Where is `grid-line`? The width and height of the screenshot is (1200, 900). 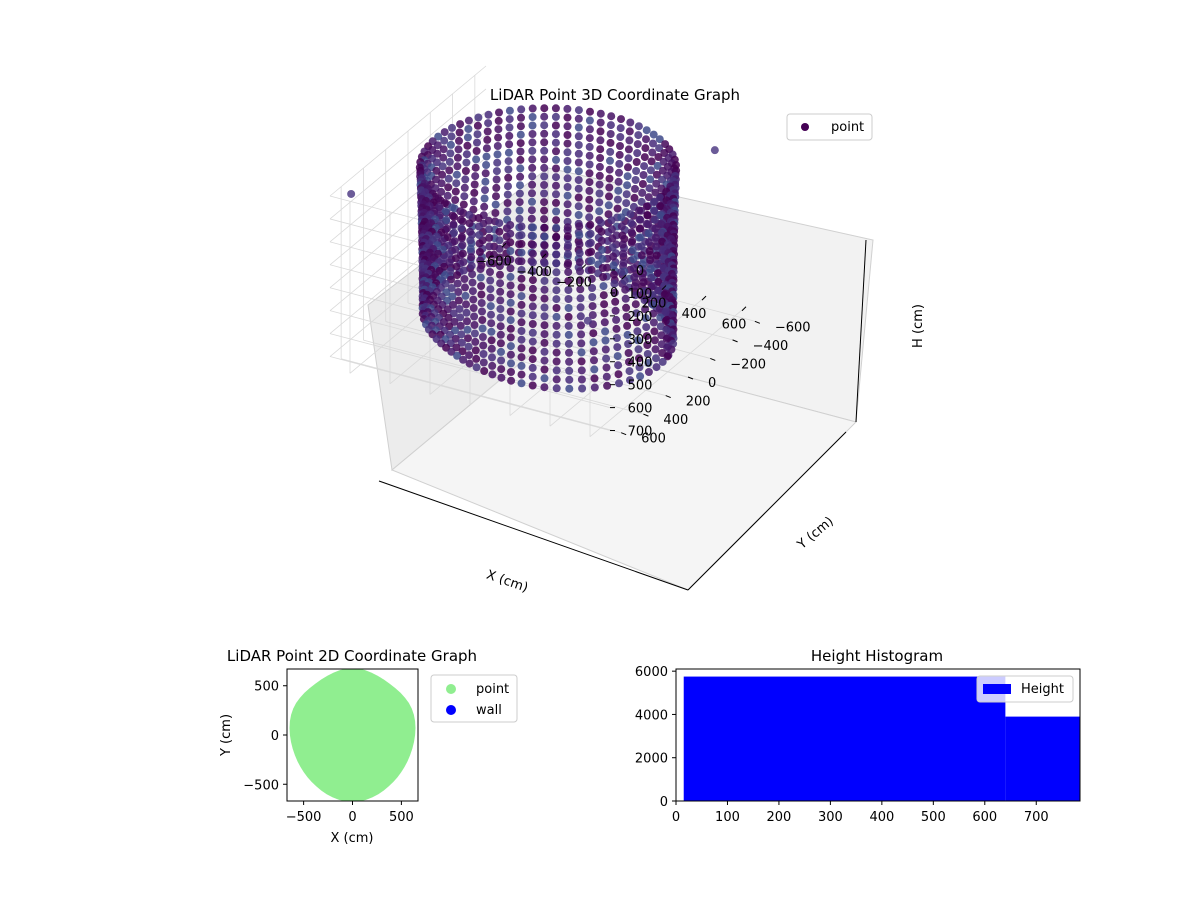 grid-line is located at coordinates (470, 325).